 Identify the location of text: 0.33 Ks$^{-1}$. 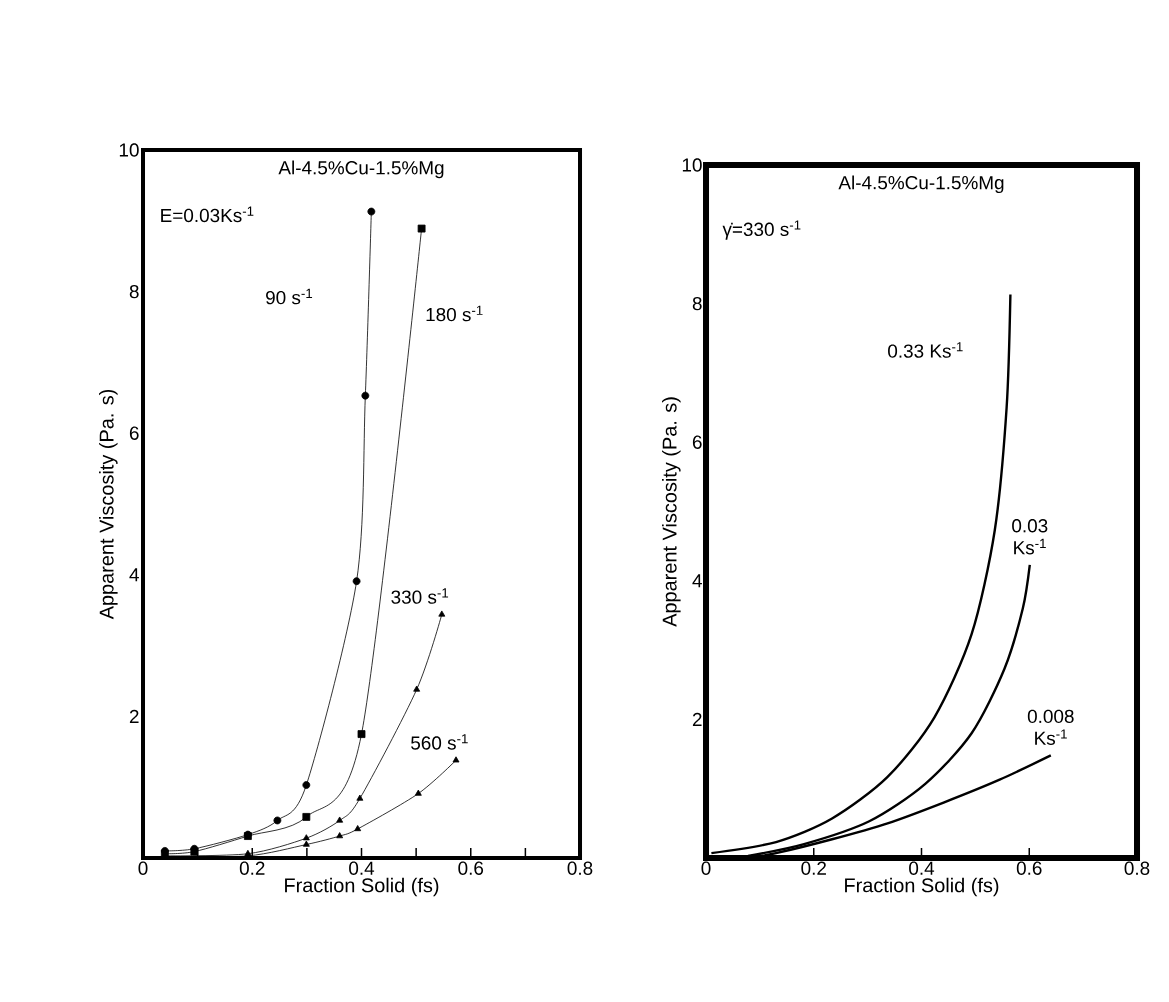
(925, 350).